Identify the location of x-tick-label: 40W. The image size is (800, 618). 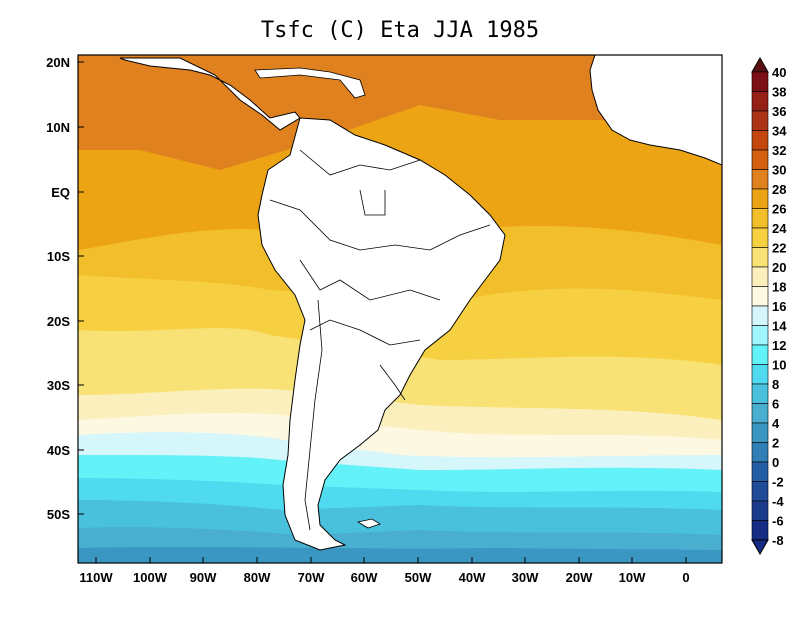
(472, 577).